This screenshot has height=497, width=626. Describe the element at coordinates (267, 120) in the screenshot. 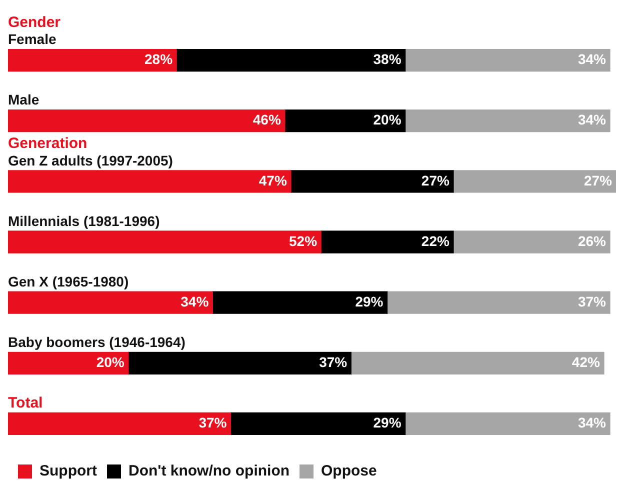

I see `data-label: 46%` at that location.